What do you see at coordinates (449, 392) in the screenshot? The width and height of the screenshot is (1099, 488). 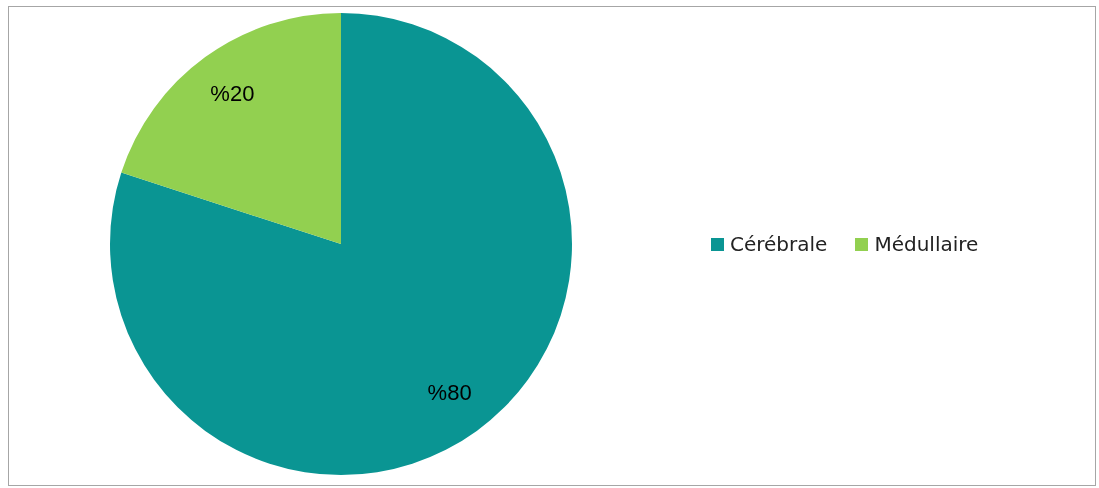 I see `data-label: %80` at bounding box center [449, 392].